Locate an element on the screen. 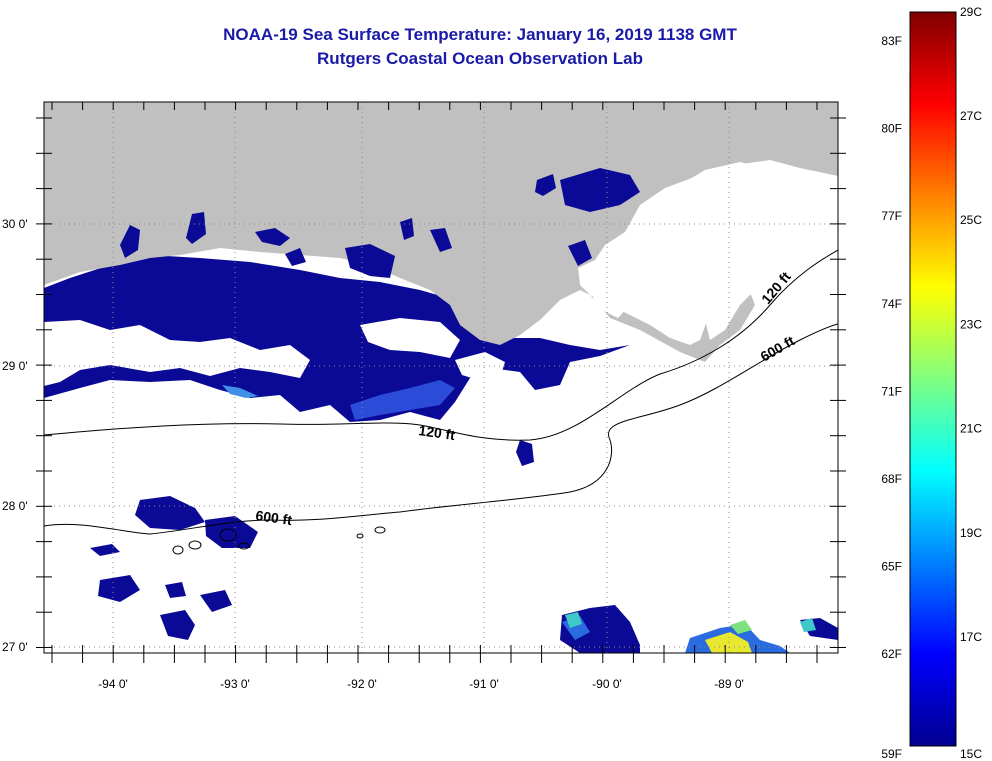 This screenshot has height=761, width=992. lat-label: 28 0' is located at coordinates (15, 506).